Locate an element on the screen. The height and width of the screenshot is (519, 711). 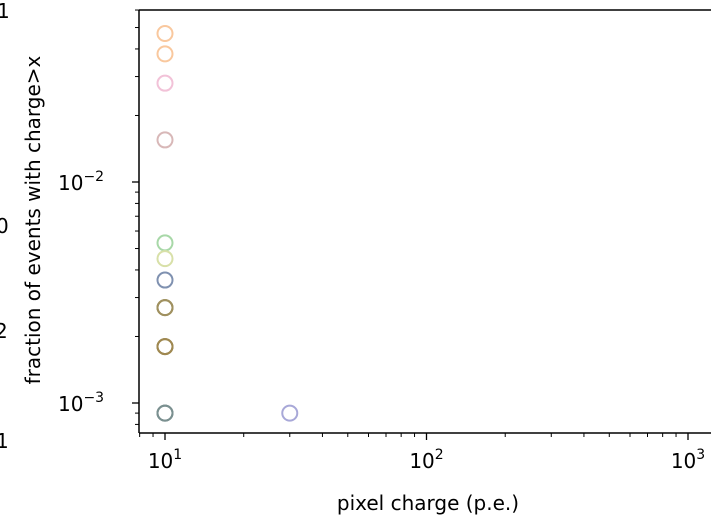
y-tick-label: 10⁻² is located at coordinates (81, 182).